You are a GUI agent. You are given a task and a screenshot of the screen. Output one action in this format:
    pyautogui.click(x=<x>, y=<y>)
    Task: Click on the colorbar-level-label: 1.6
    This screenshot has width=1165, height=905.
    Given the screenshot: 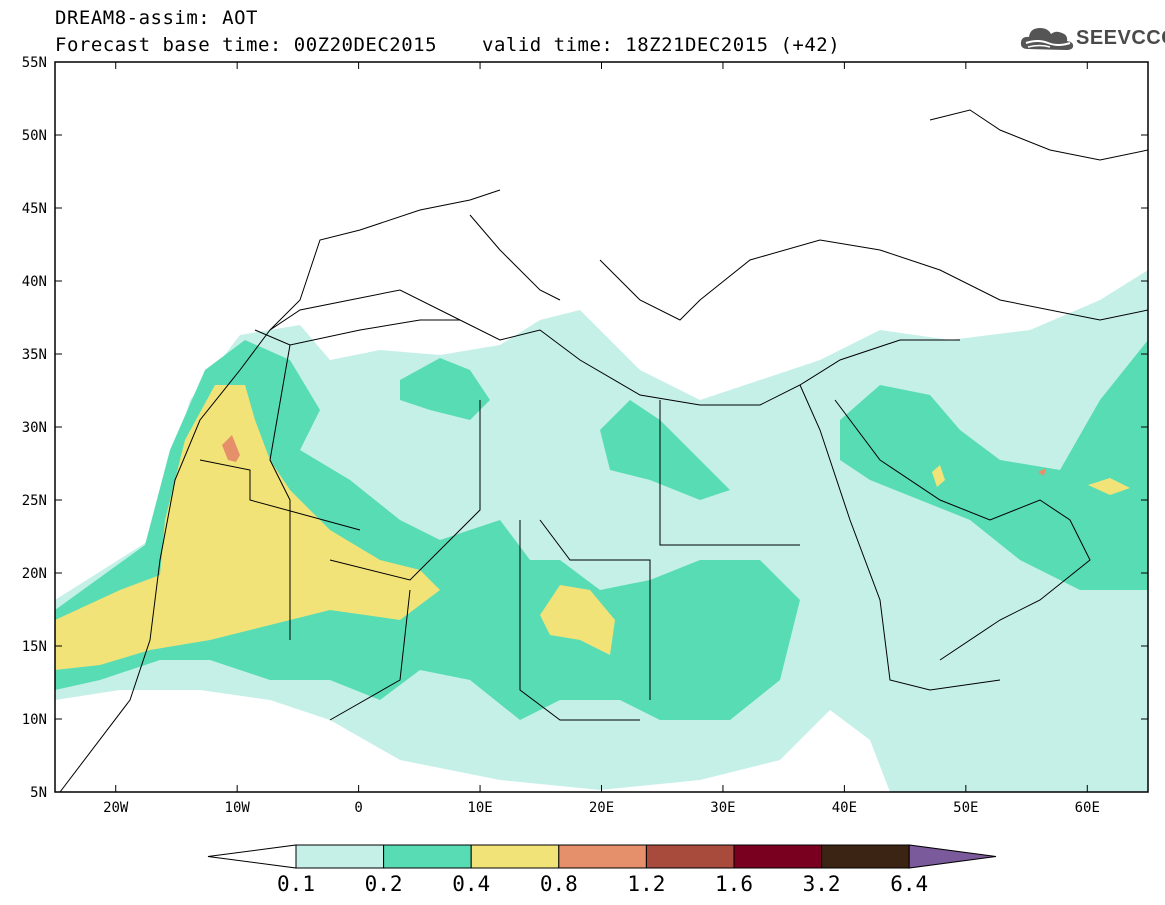 What is the action you would take?
    pyautogui.click(x=734, y=884)
    